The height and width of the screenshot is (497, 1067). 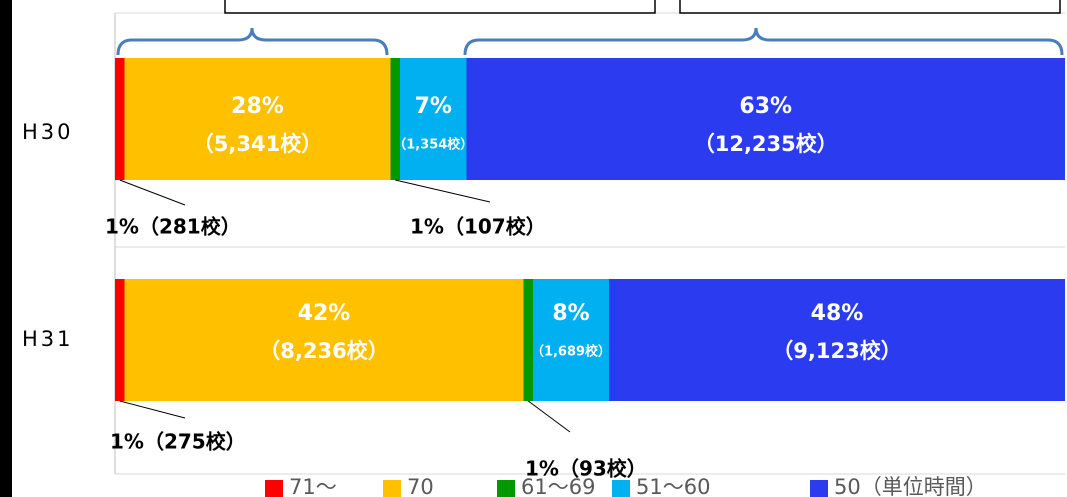 What do you see at coordinates (323, 351) in the screenshot?
I see `value-label: （8,236校）` at bounding box center [323, 351].